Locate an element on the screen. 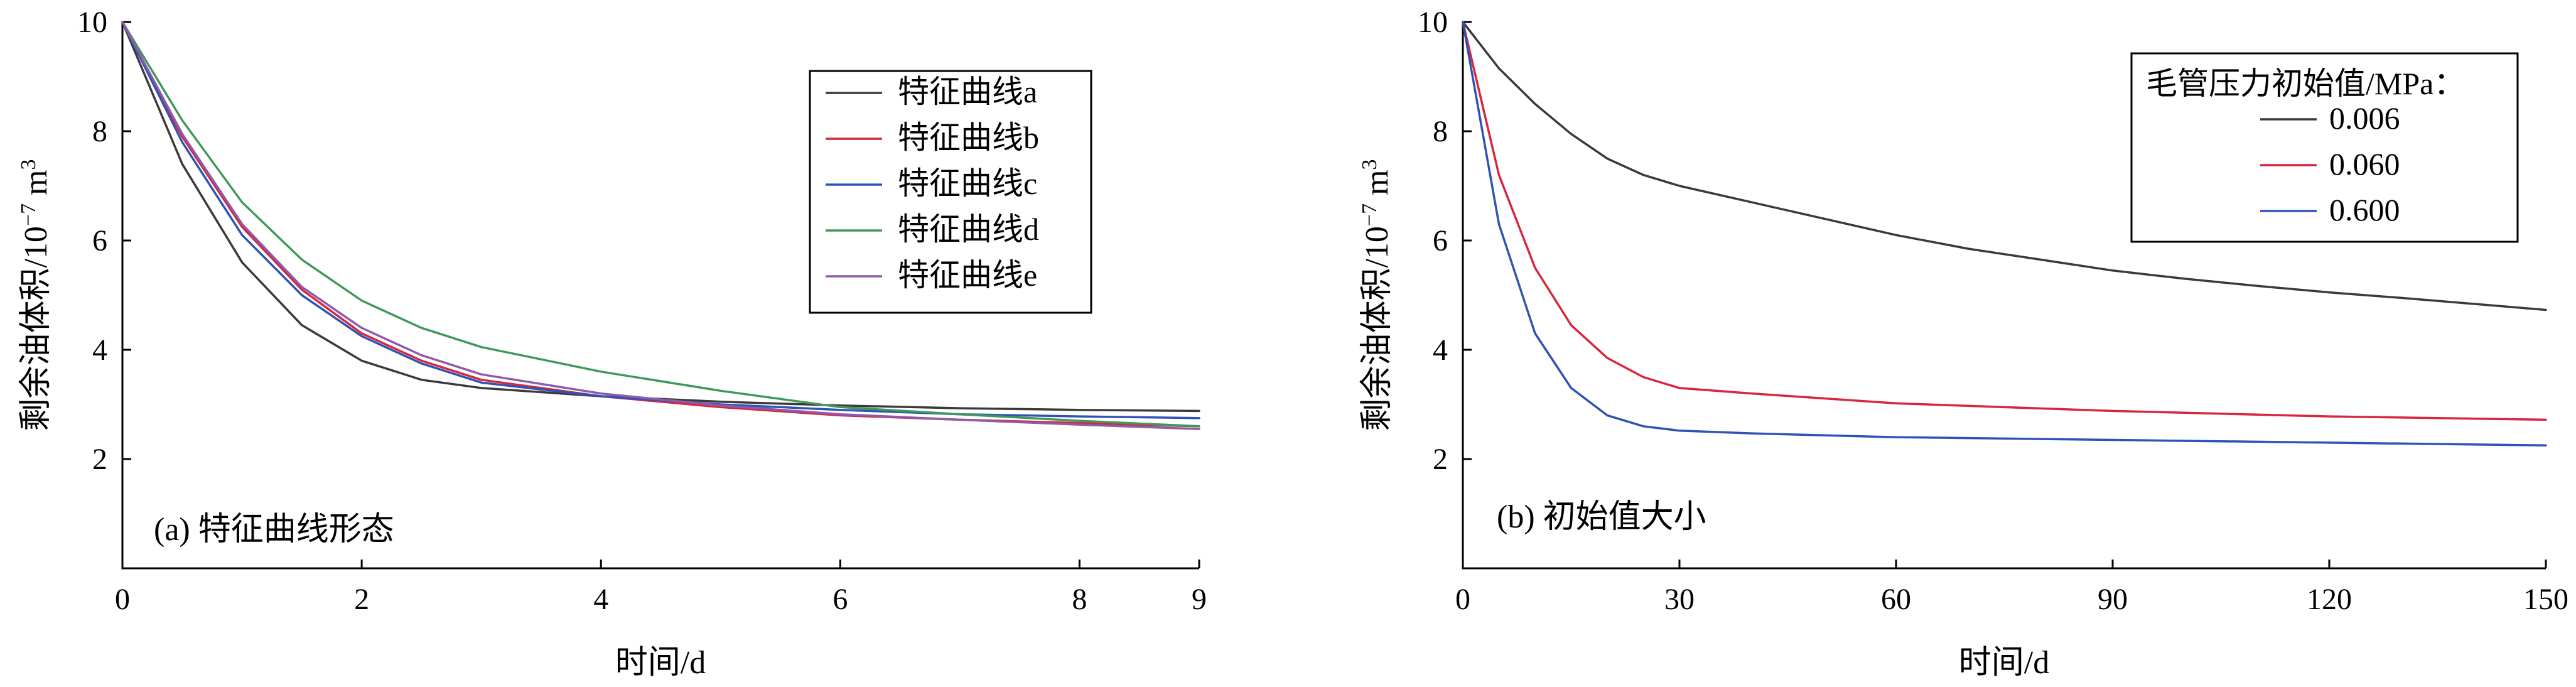  x-tick-label: 90 is located at coordinates (2113, 599).